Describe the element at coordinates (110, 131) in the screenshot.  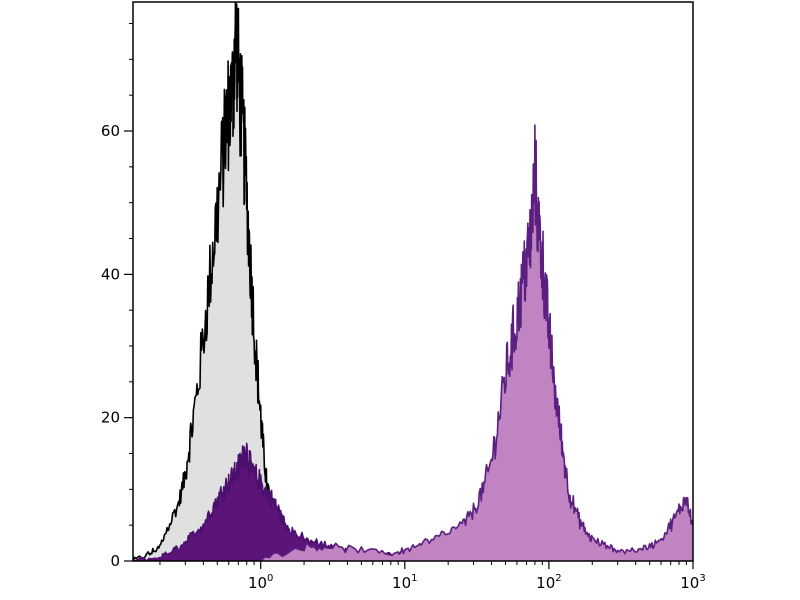
I see `y-tick-label: 60` at that location.